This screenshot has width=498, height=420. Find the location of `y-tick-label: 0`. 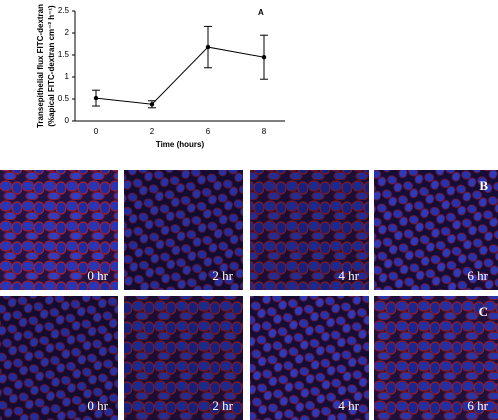

y-tick-label: 0 is located at coordinates (67, 120).